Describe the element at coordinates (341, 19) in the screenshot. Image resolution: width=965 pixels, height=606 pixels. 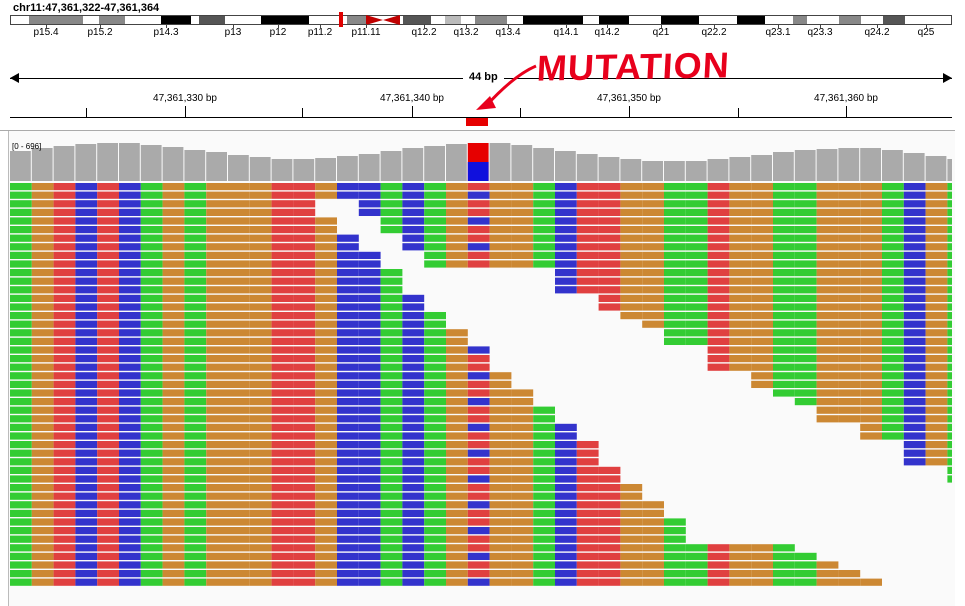
I see `current-range-indicator` at that location.